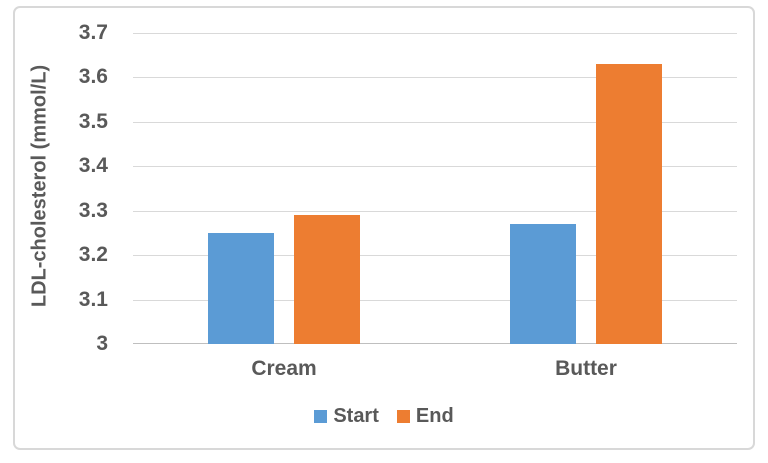 This screenshot has height=463, width=768. Describe the element at coordinates (543, 284) in the screenshot. I see `bar-butter-start` at that location.